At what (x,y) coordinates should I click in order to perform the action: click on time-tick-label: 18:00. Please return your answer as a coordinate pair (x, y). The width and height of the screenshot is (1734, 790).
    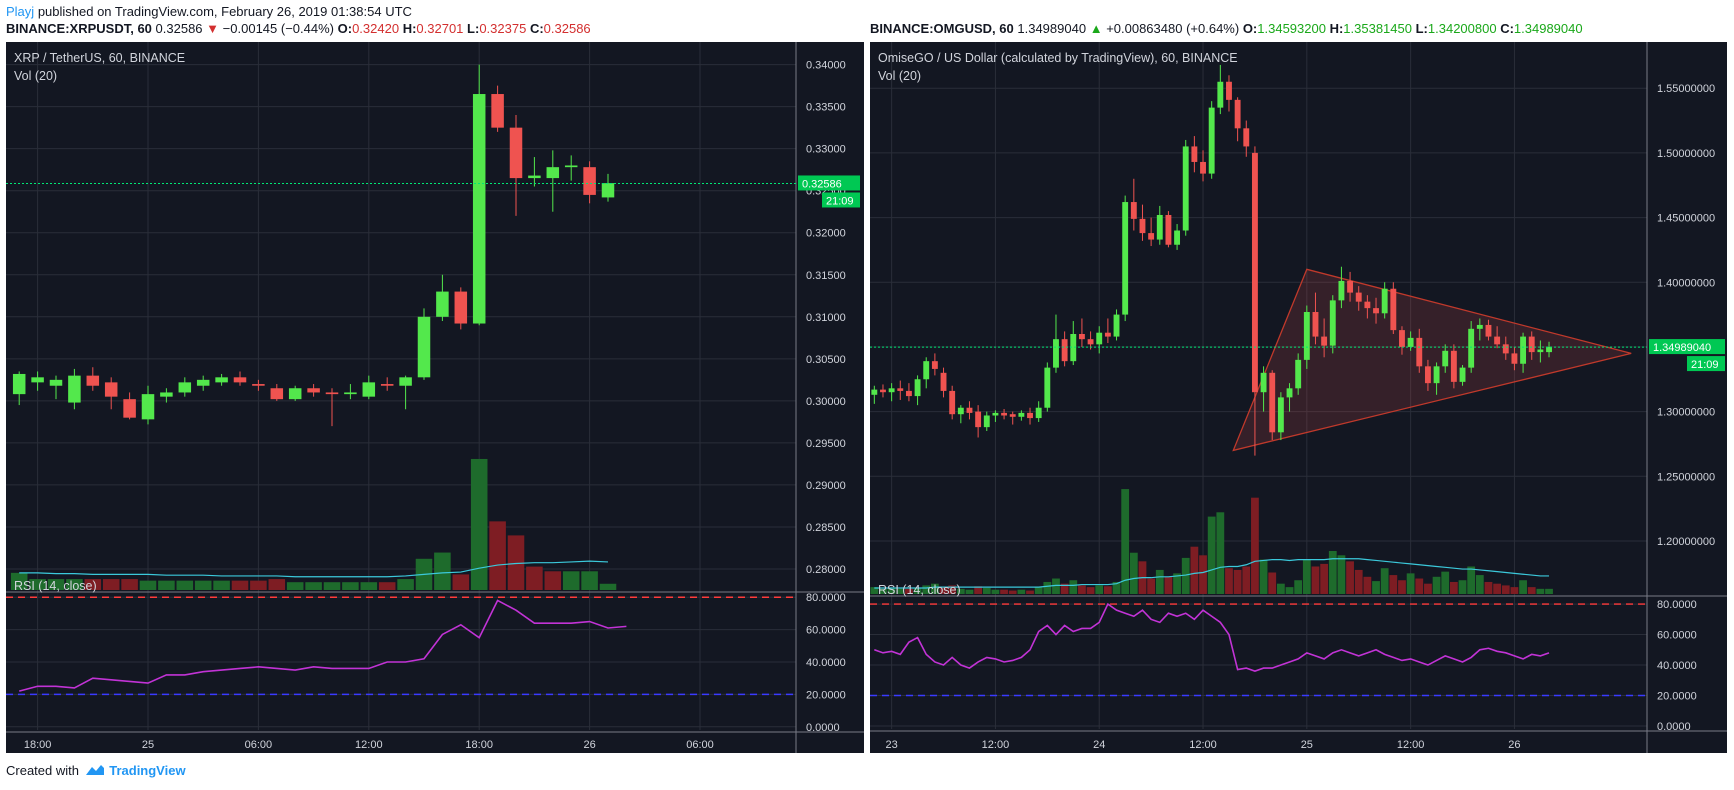
    Looking at the image, I should click on (38, 745).